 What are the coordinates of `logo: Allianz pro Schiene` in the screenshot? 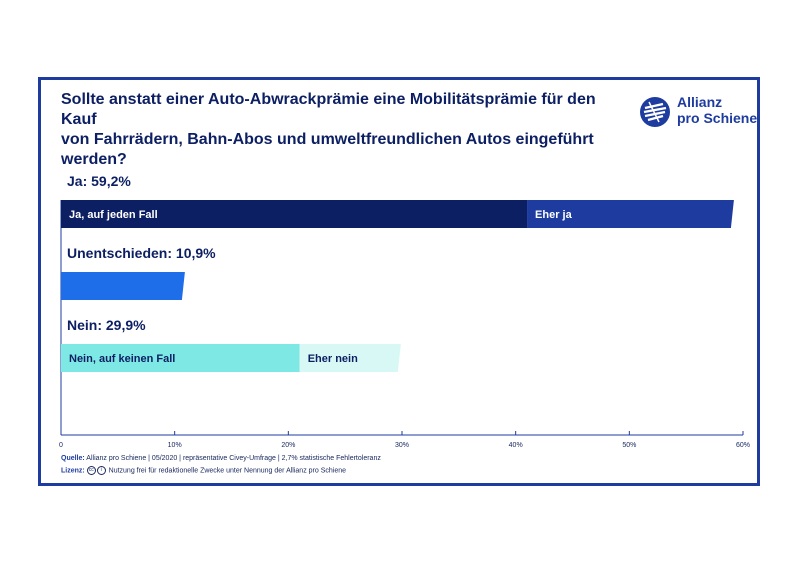 It's located at (699, 112).